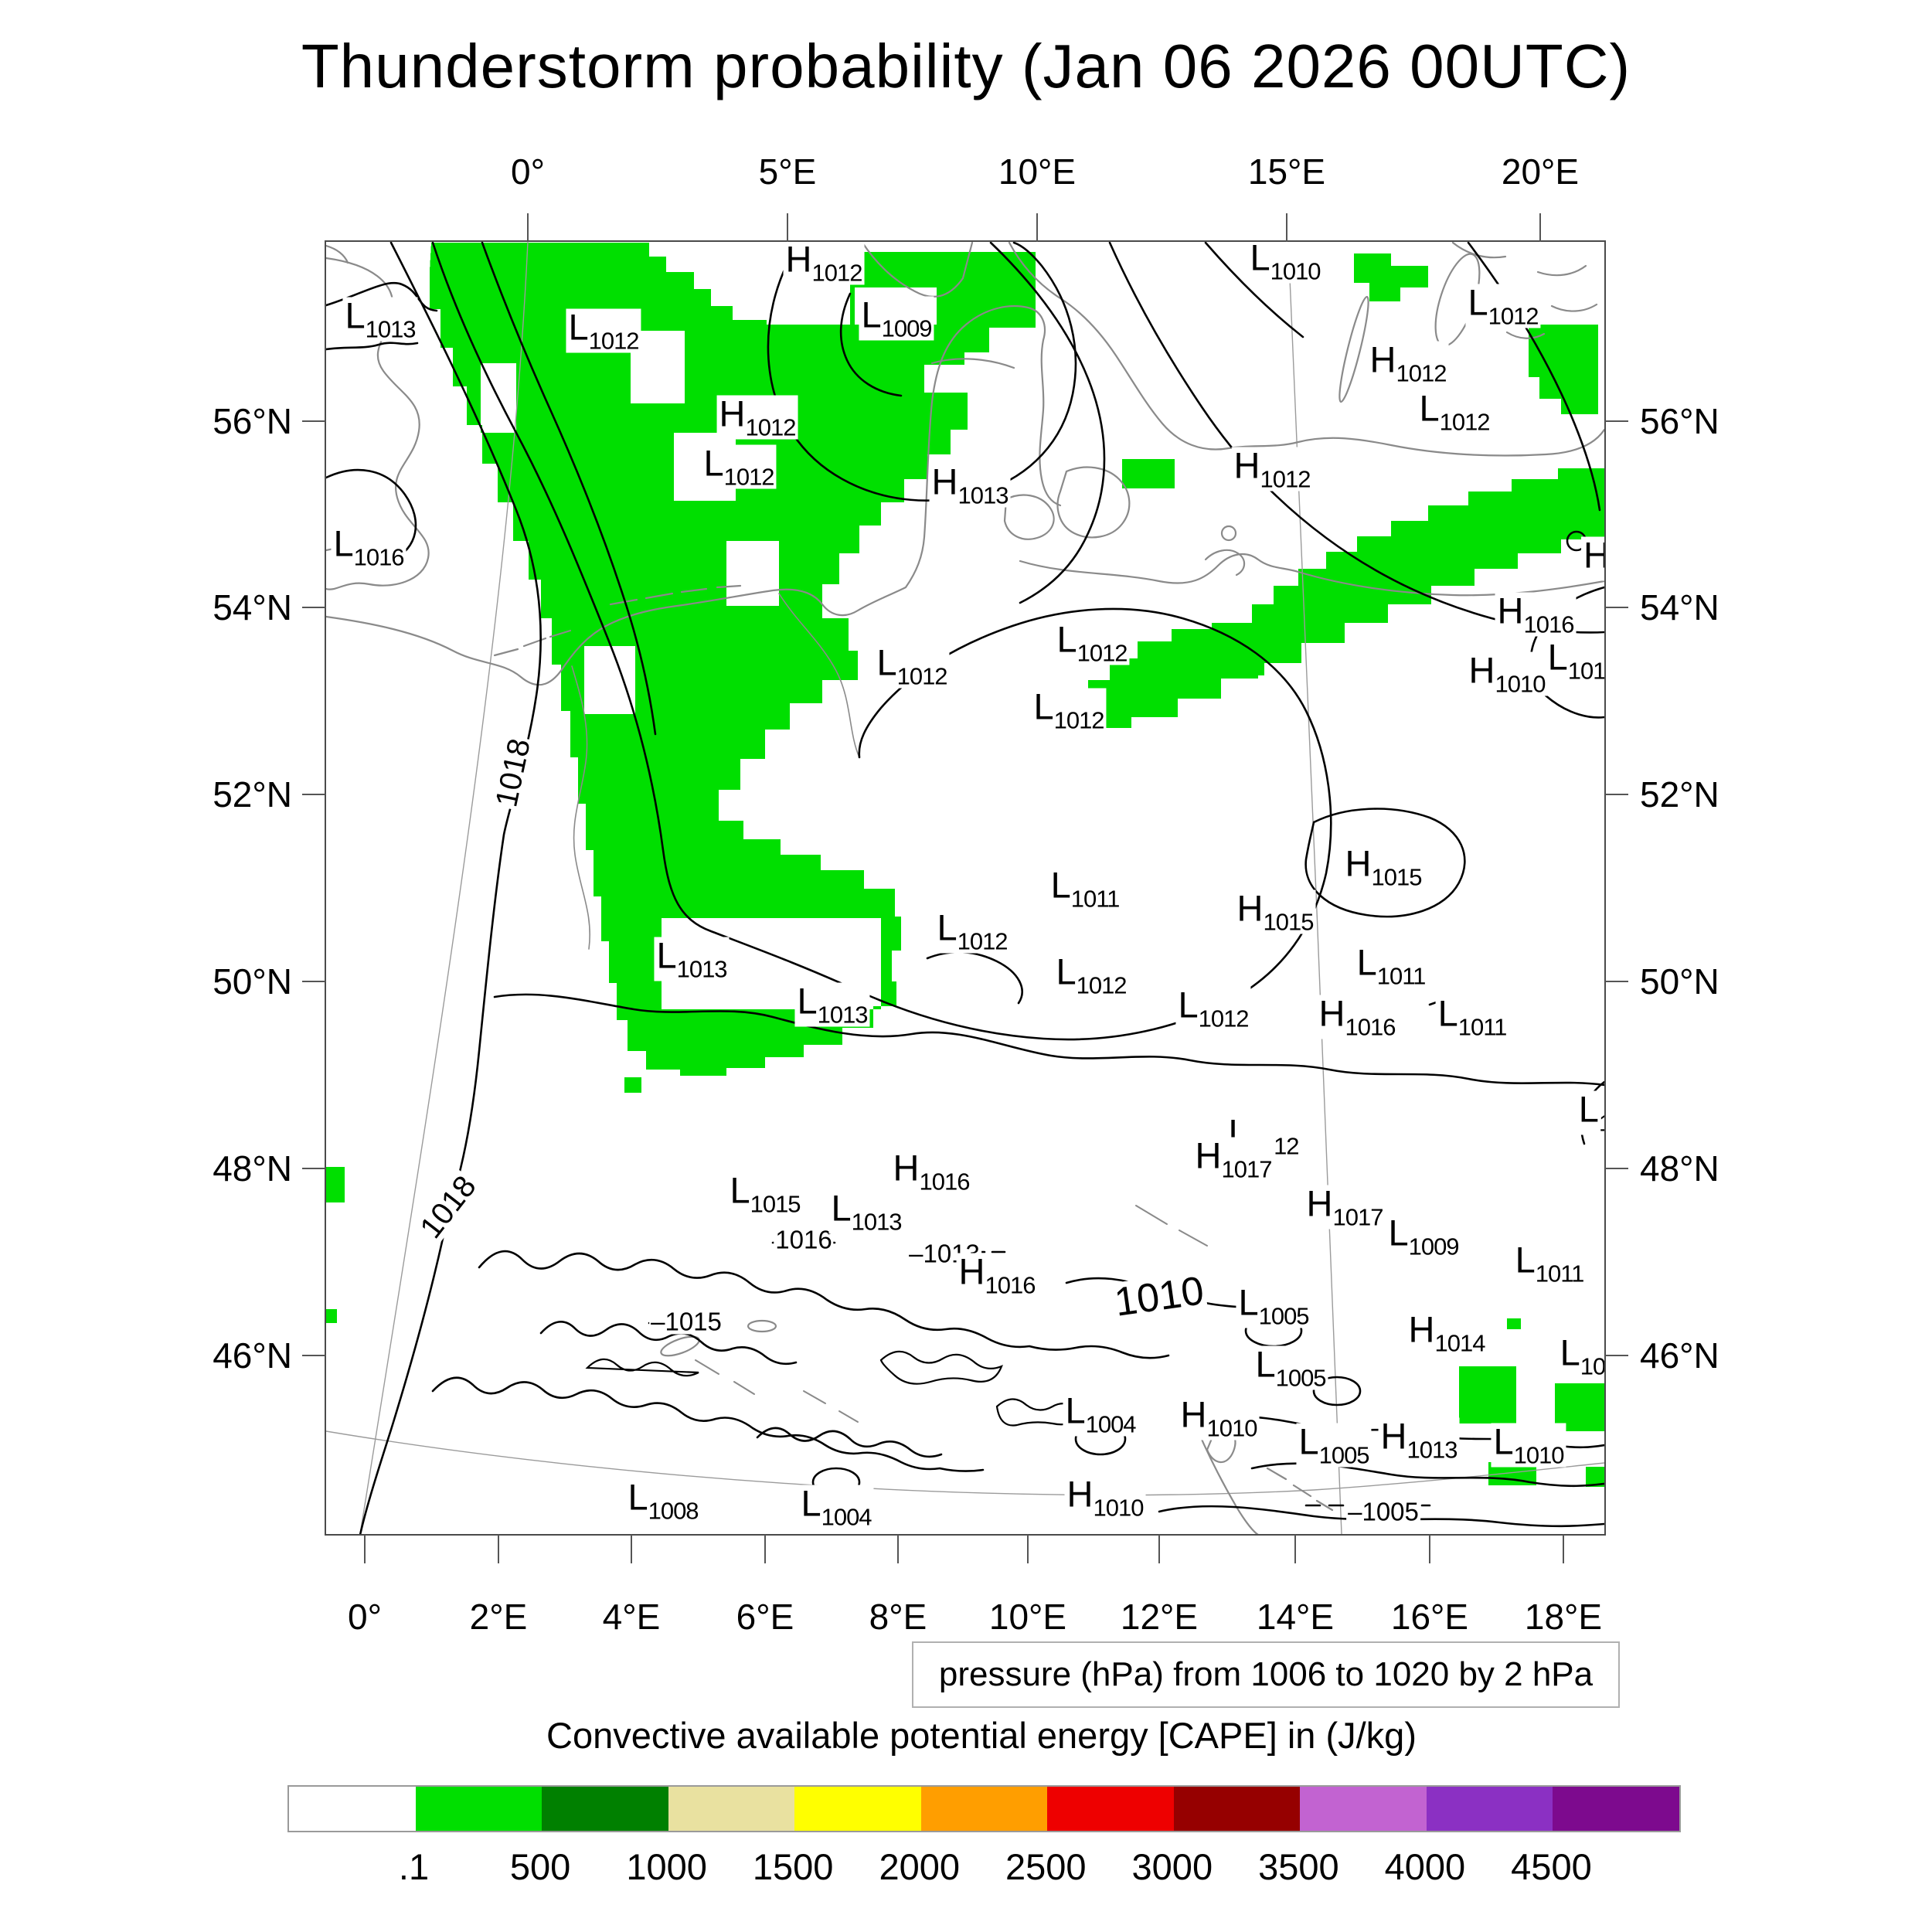 The height and width of the screenshot is (1932, 1932). What do you see at coordinates (1586, 671) in the screenshot?
I see `pressure-value: 101` at bounding box center [1586, 671].